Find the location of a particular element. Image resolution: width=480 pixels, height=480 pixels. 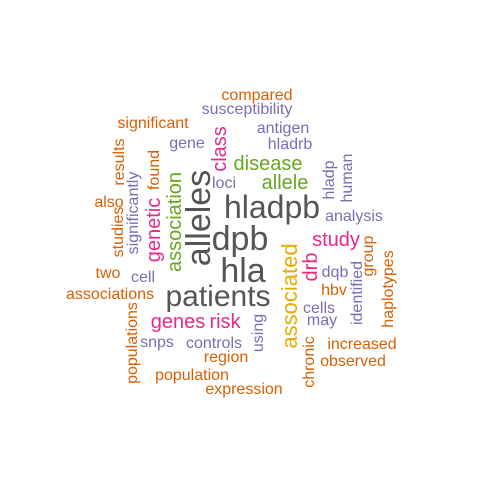

word-gene: gene is located at coordinates (187, 143).